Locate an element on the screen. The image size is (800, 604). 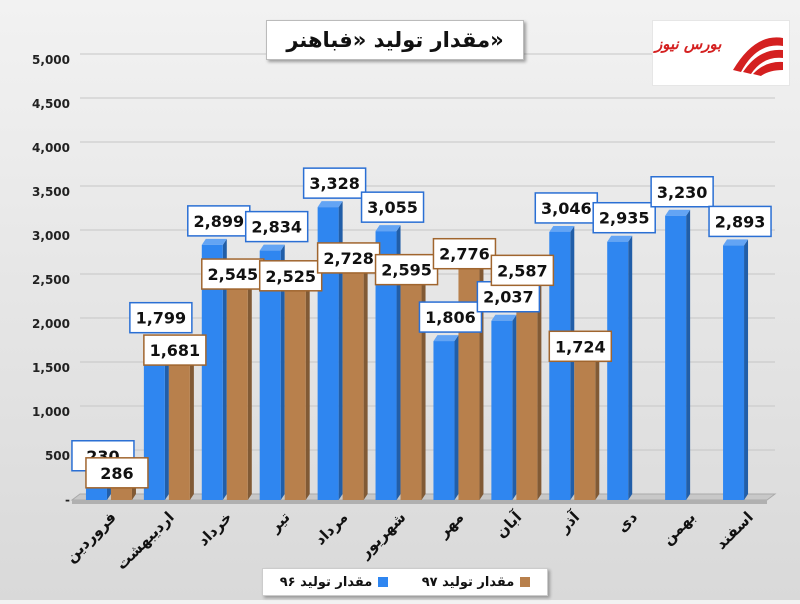
data-label-96: 1,806 is located at coordinates (450, 317).